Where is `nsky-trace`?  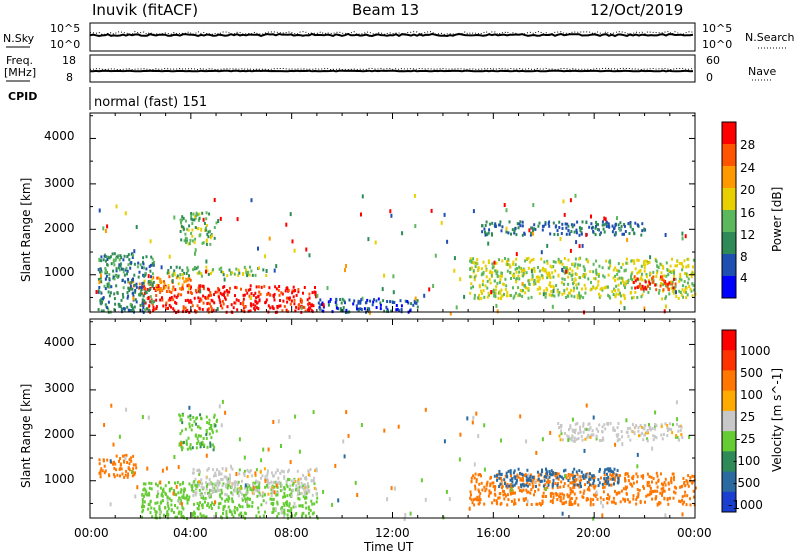 nsky-trace is located at coordinates (391, 35).